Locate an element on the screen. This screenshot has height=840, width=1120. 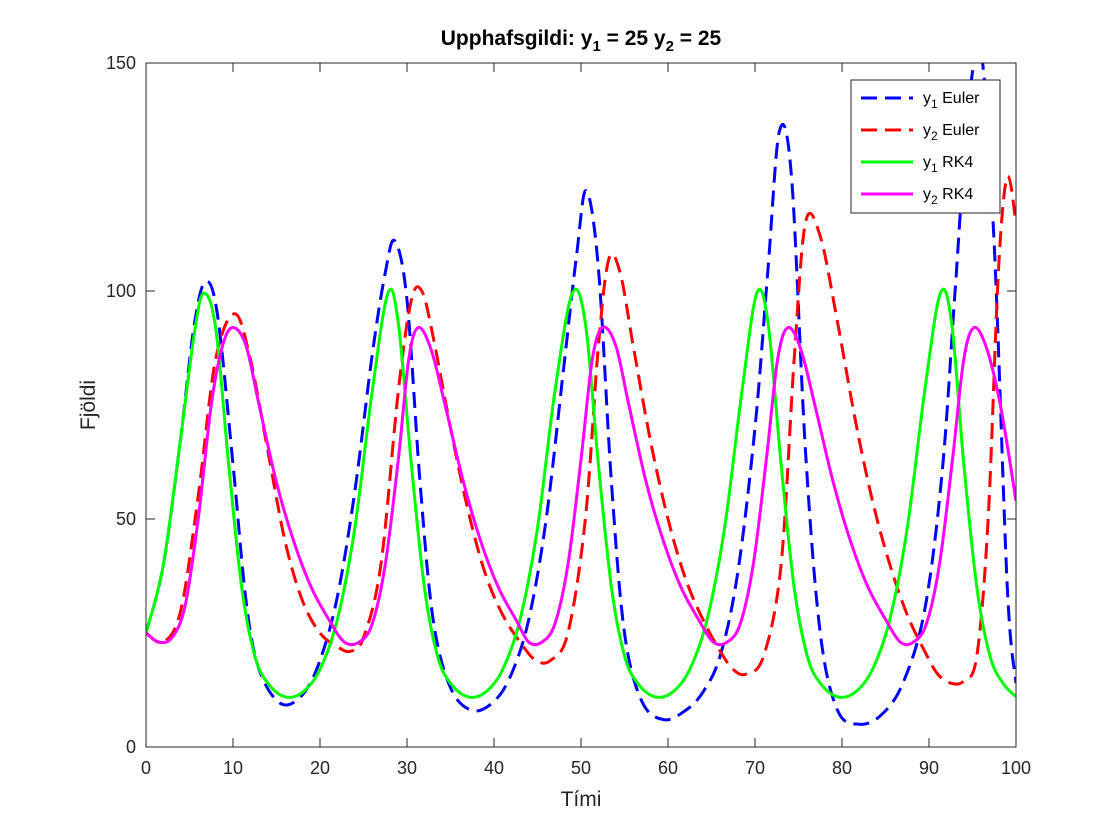
y-tick-label: 150 is located at coordinates (121, 63).